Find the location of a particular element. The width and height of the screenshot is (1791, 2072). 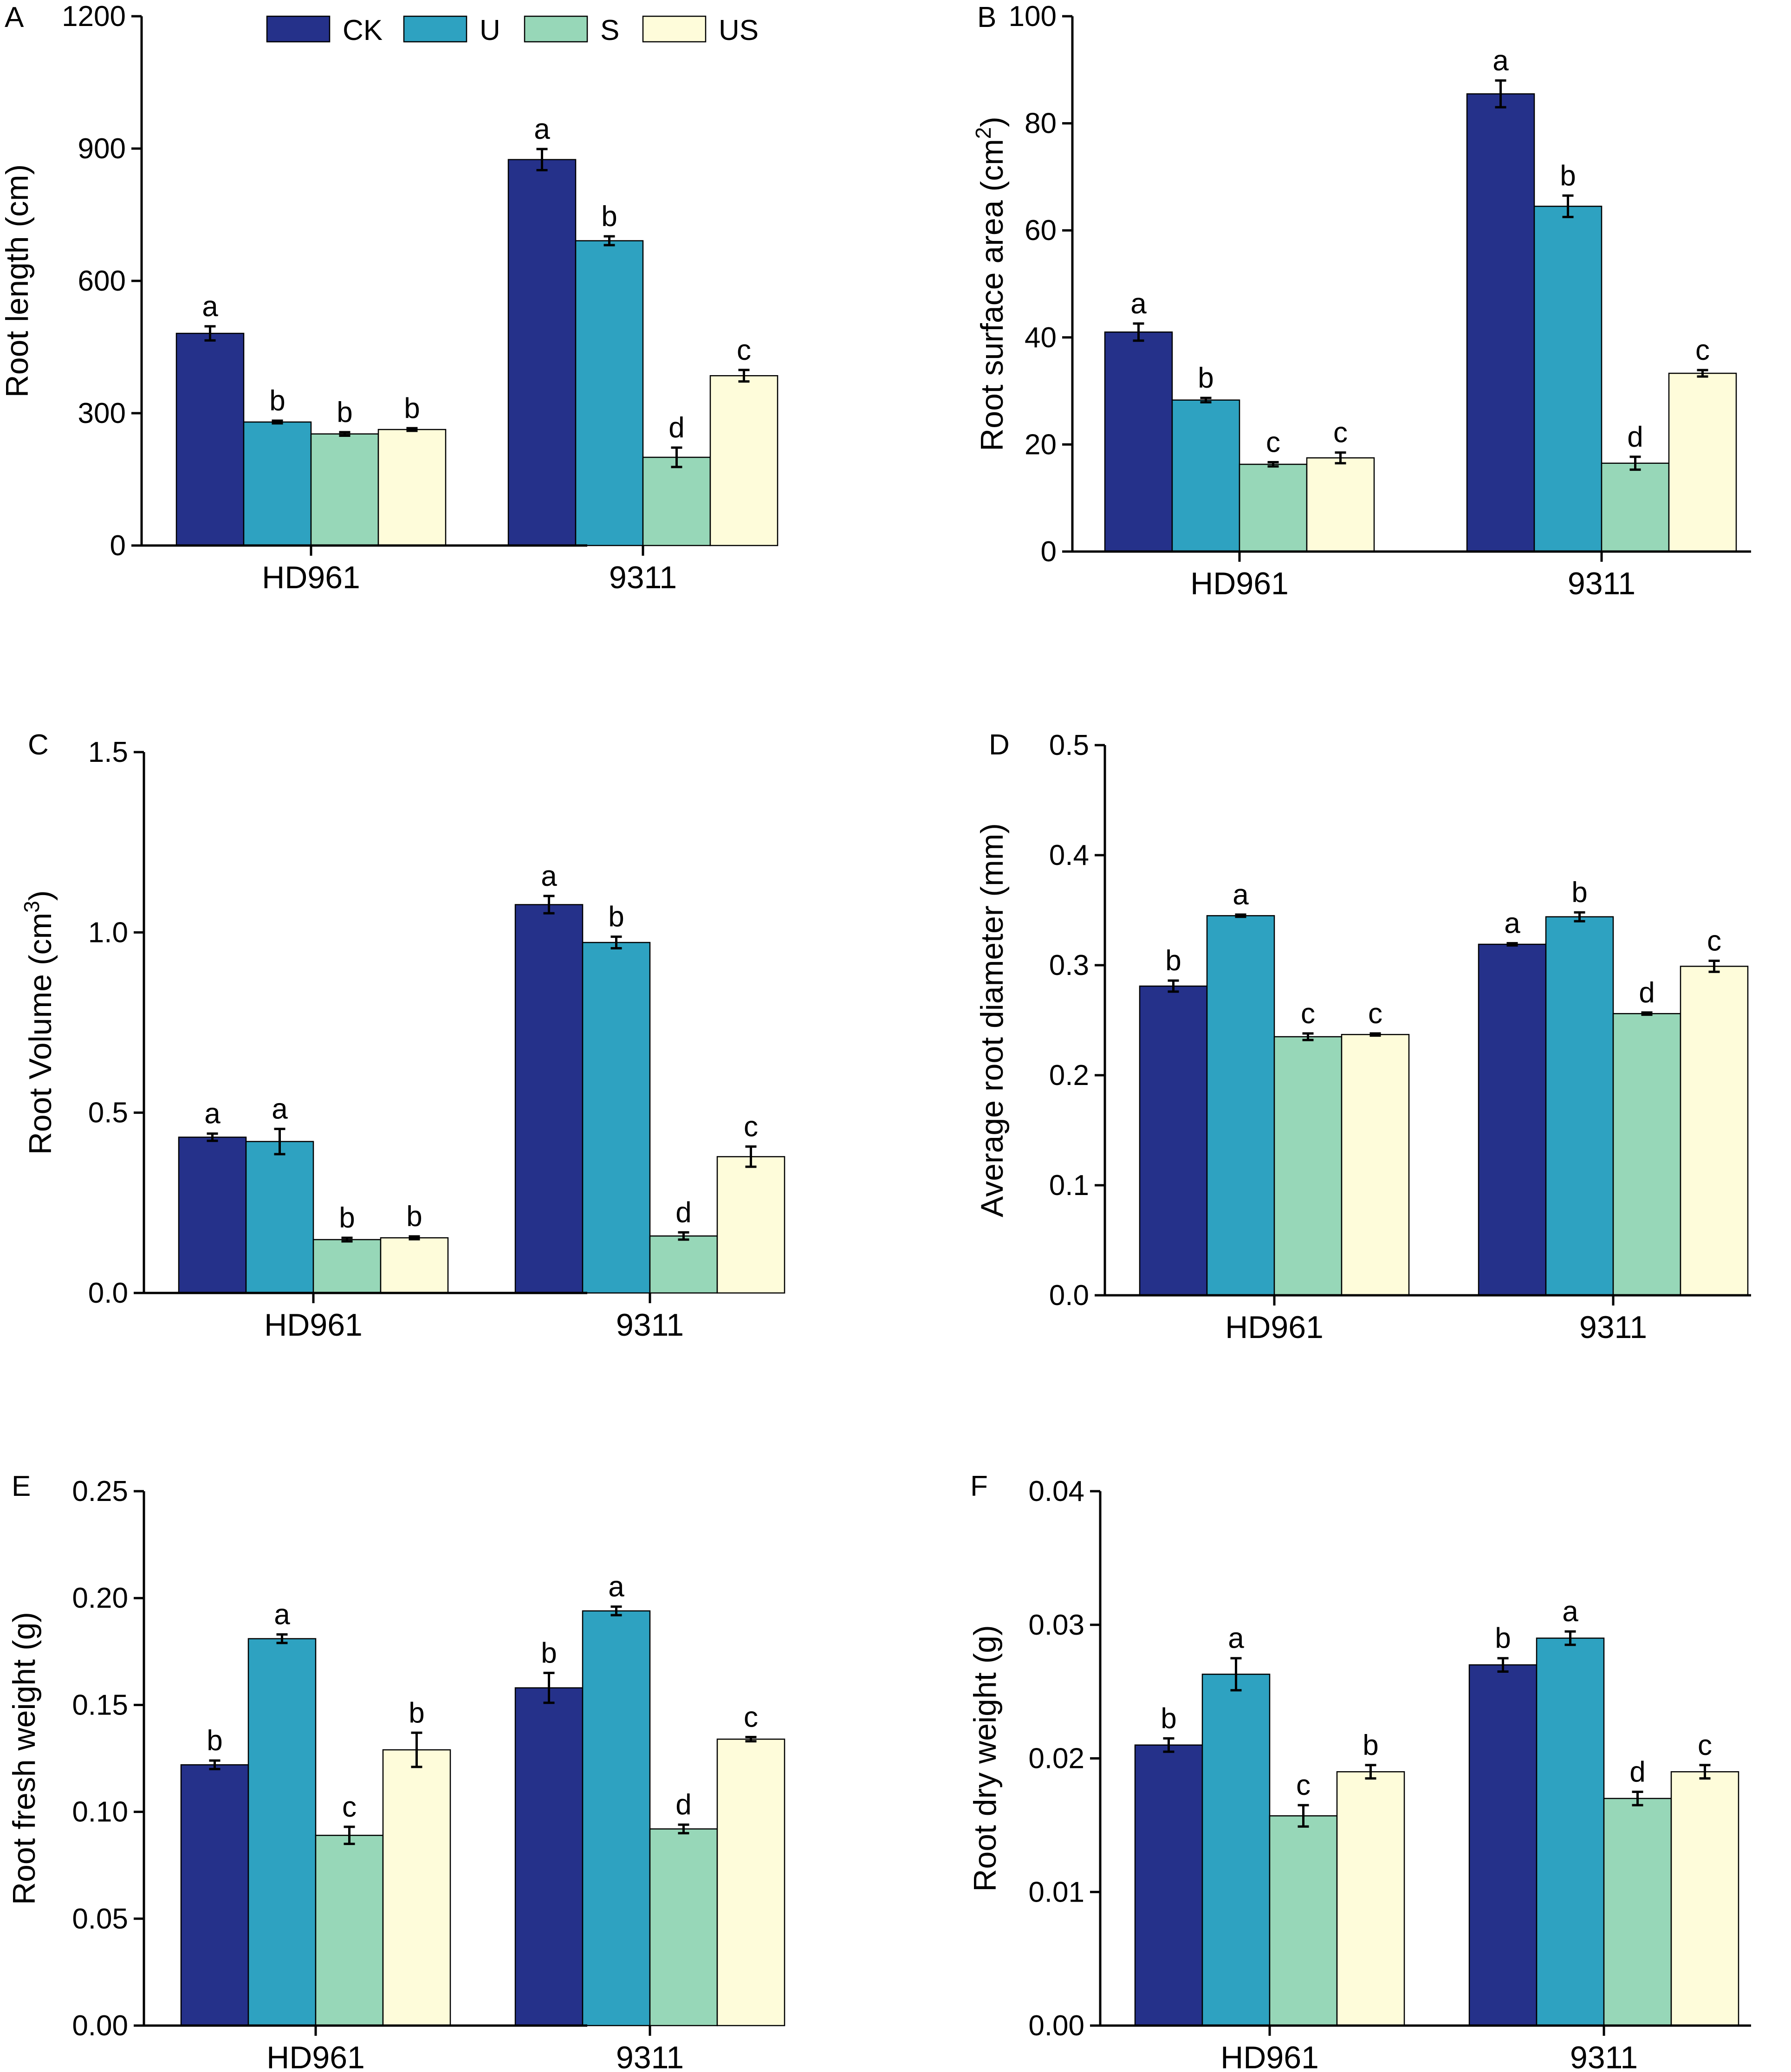

y-tick-label: 1.0 is located at coordinates (108, 932).